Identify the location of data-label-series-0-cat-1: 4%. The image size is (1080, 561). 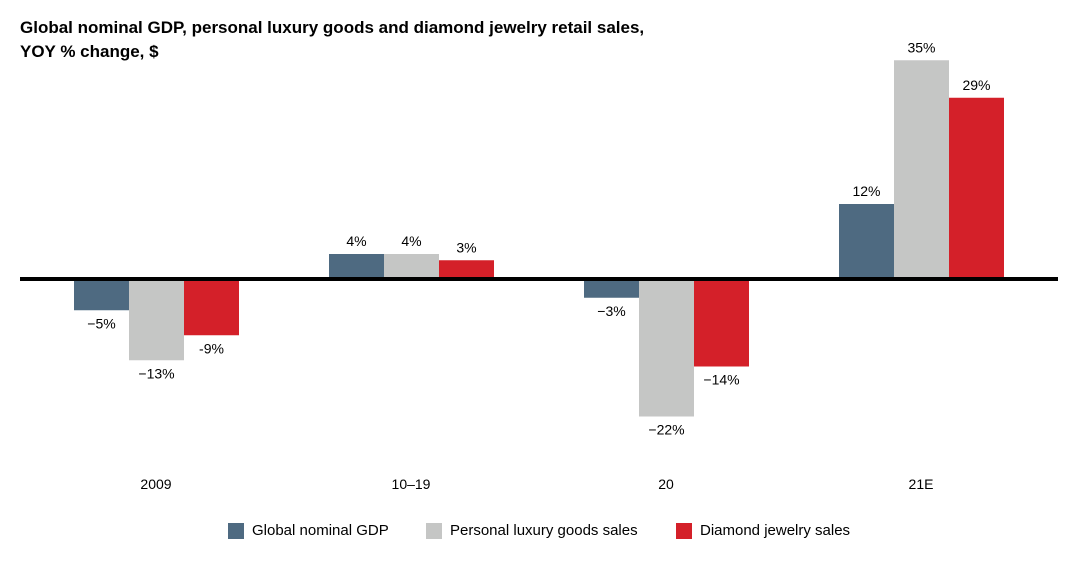
(356, 241).